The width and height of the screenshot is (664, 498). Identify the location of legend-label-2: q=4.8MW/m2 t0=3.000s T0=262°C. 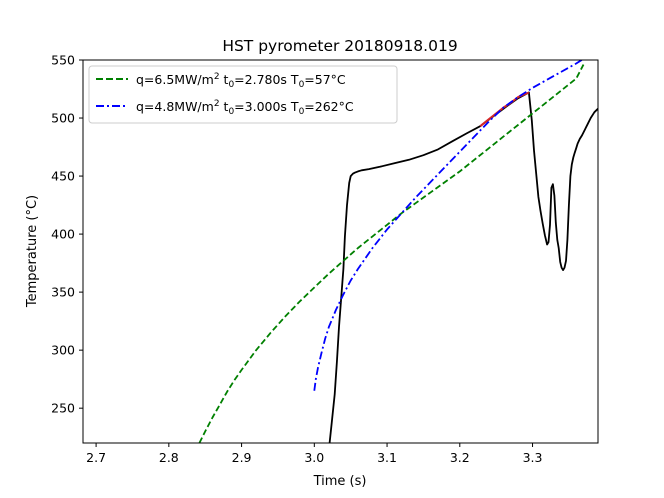
(245, 108).